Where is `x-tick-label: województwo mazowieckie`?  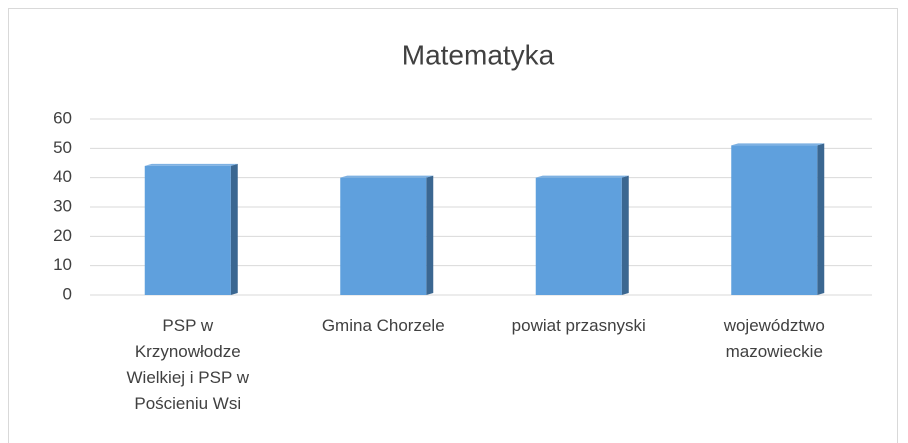
x-tick-label: województwo mazowieckie is located at coordinates (774, 338).